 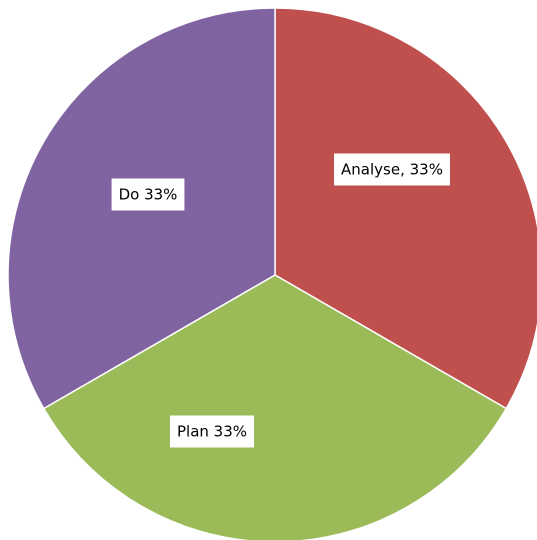 I want to click on data-label: Analyse, 33%, so click(x=392, y=170).